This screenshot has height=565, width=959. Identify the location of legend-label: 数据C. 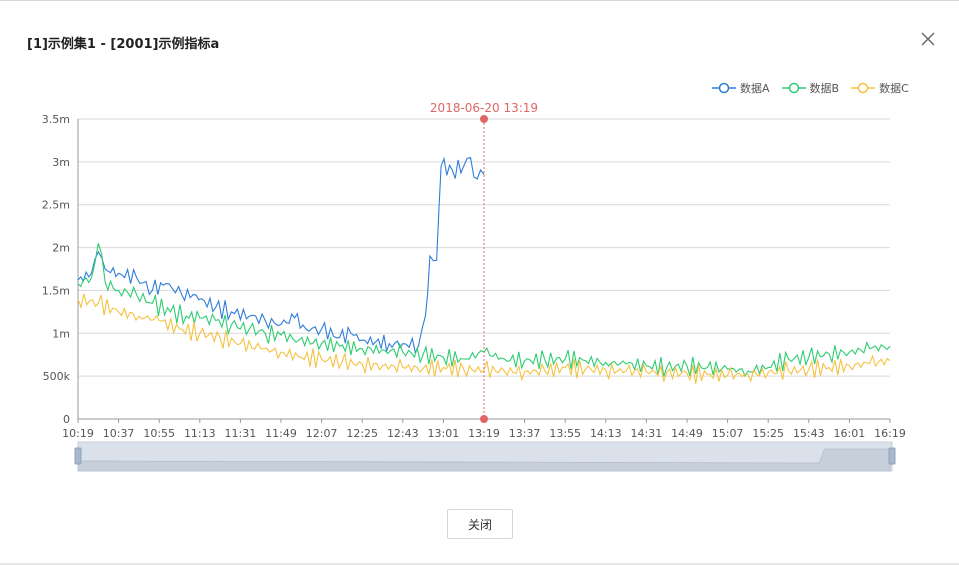
(894, 88).